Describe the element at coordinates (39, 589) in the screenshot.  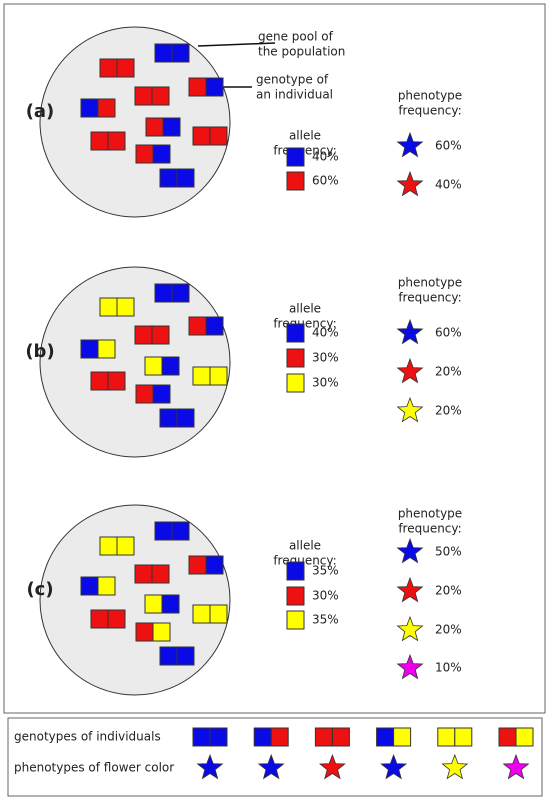
I see `panel-label: (c)` at that location.